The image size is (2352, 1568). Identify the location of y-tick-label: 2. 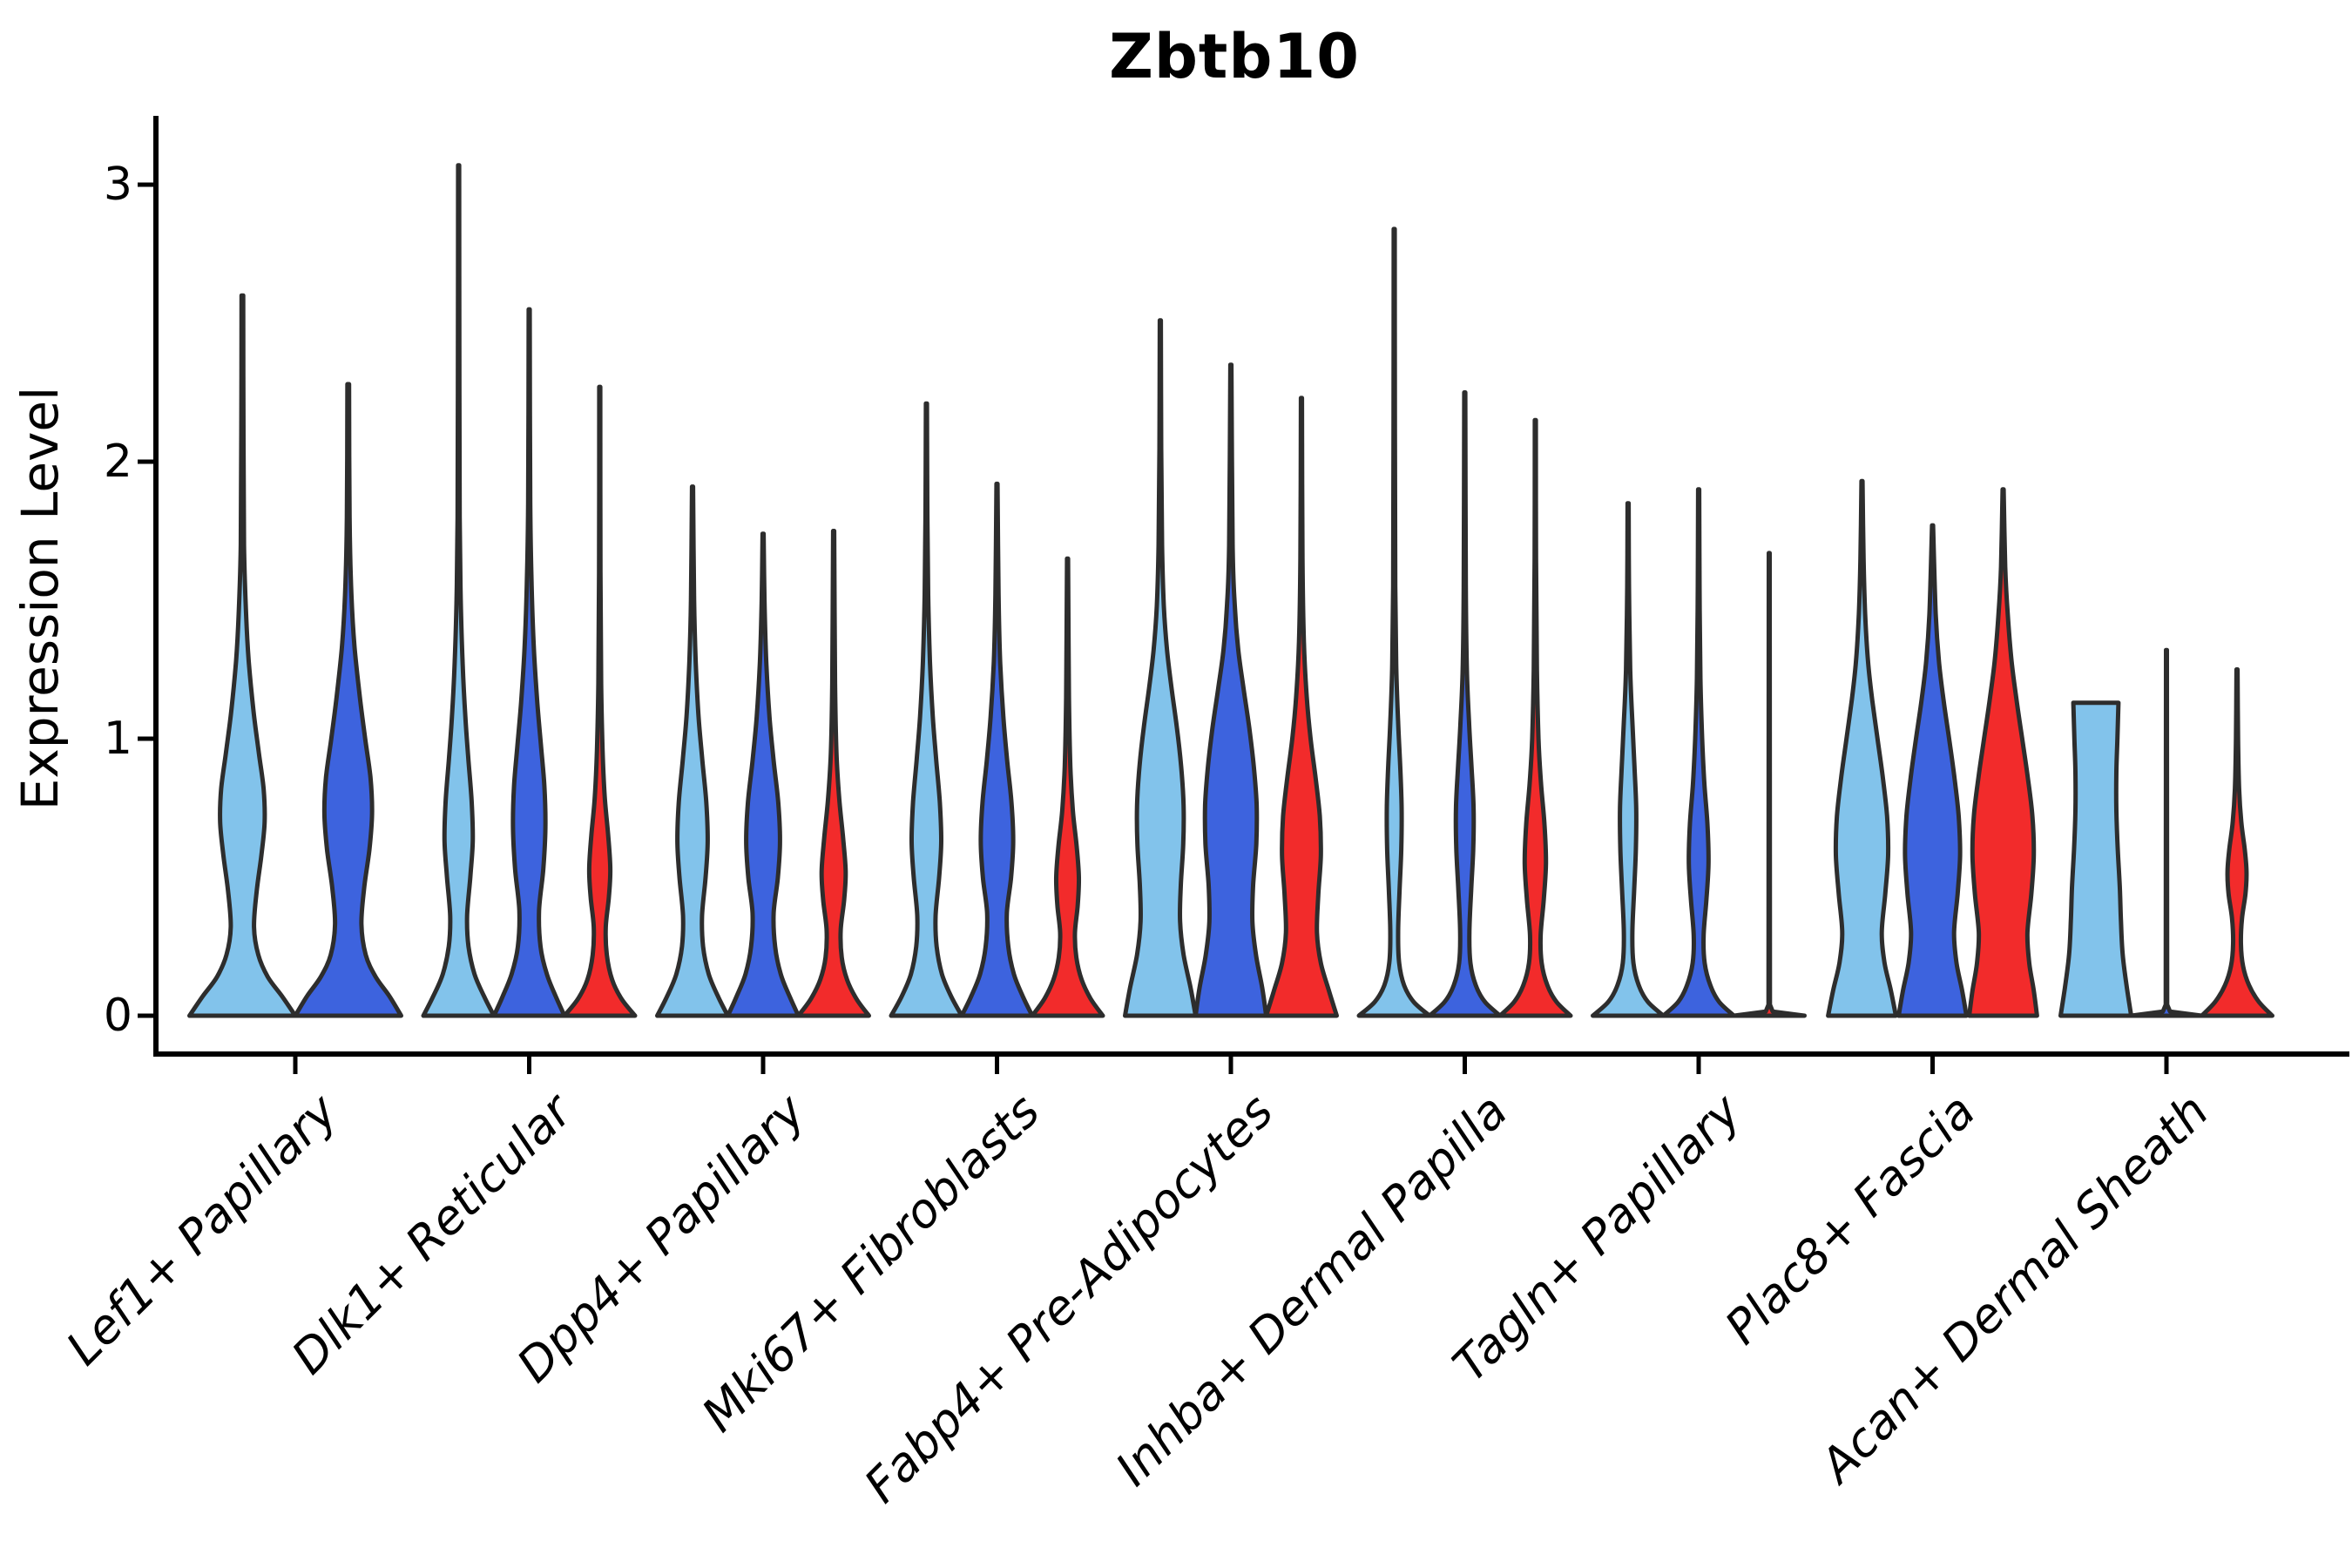
(118, 462).